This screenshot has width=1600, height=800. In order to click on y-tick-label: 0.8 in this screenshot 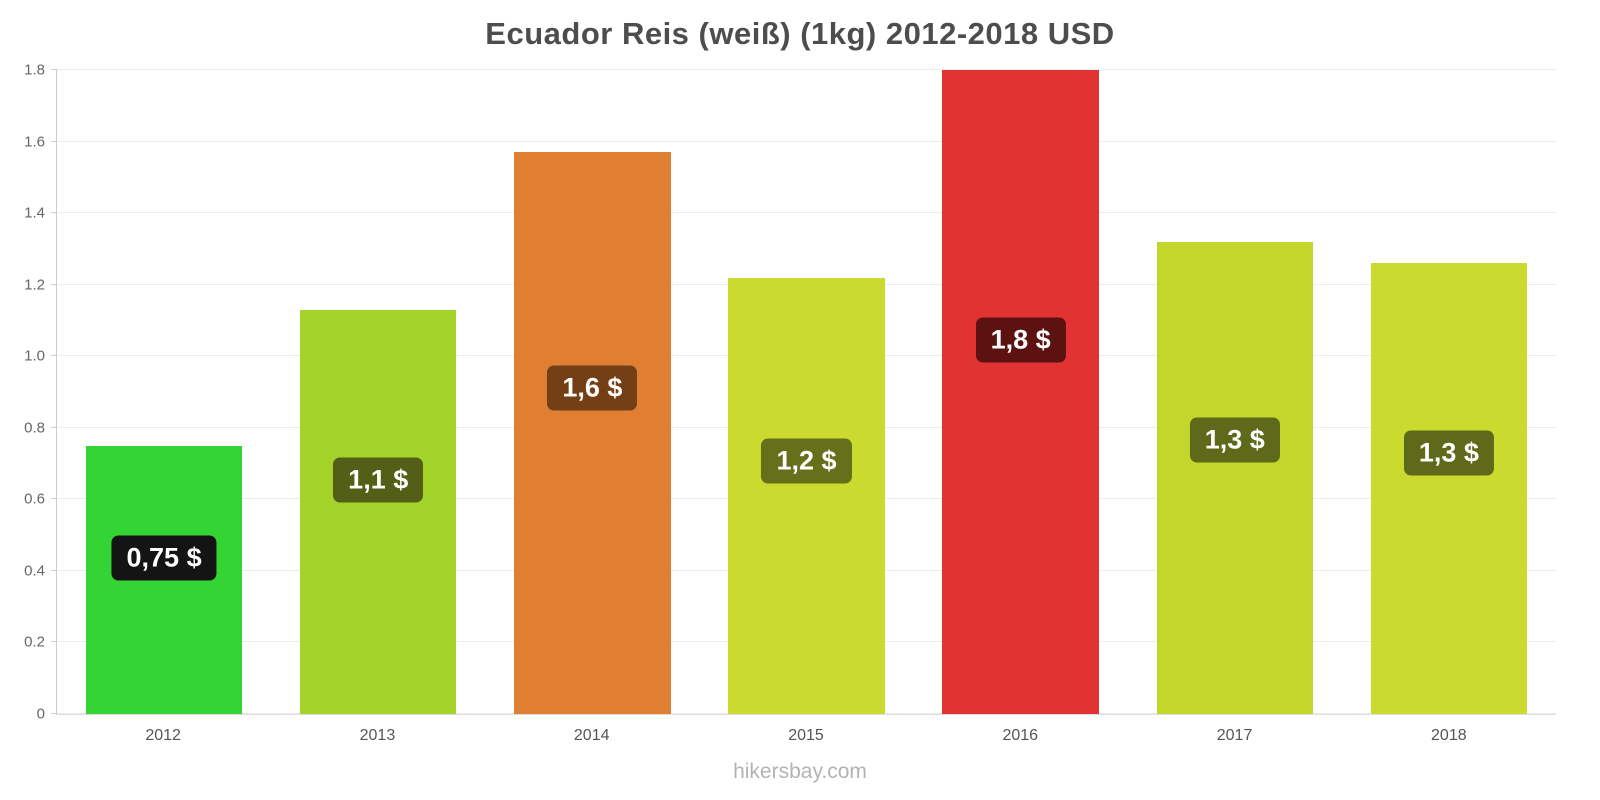, I will do `click(34, 428)`.